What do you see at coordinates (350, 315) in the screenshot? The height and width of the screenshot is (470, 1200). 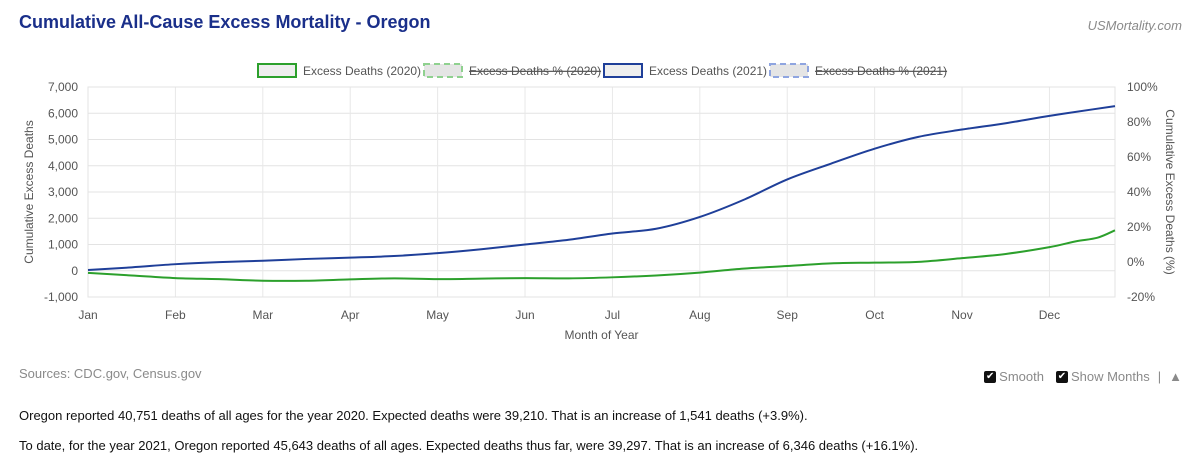 I see `x-tick-label: Apr` at bounding box center [350, 315].